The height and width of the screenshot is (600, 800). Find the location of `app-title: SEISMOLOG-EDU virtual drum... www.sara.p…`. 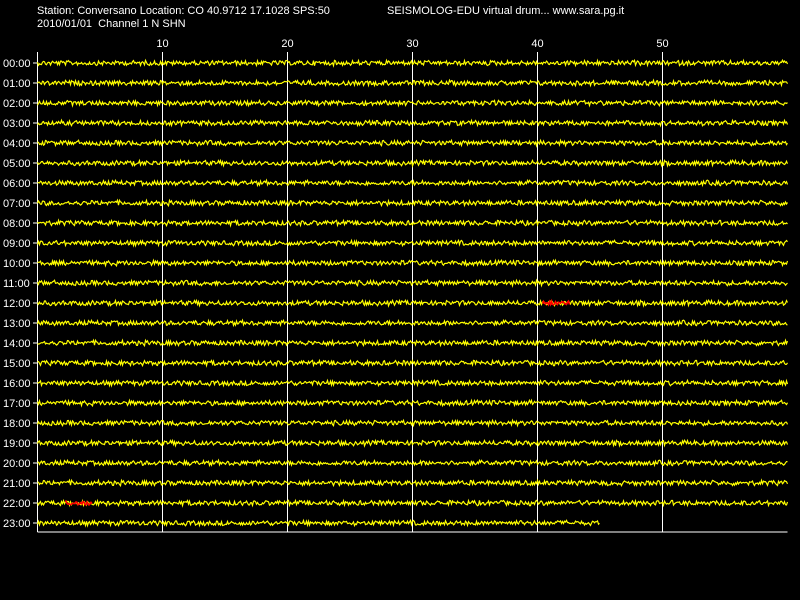

app-title: SEISMOLOG-EDU virtual drum... www.sara.p… is located at coordinates (506, 11).